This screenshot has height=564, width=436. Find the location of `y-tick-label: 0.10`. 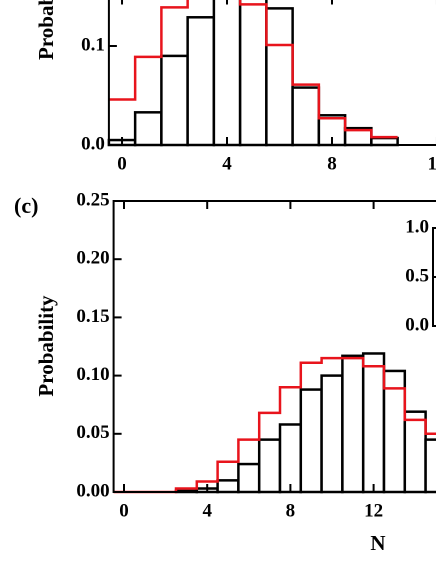

y-tick-label: 0.10 is located at coordinates (92, 374).